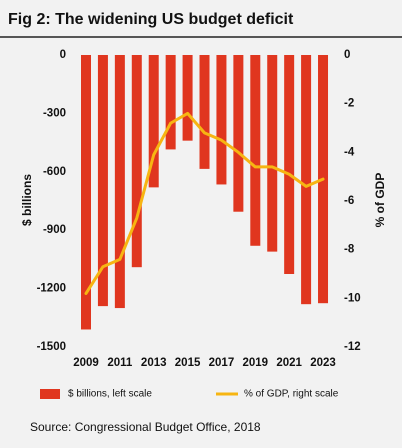 This screenshot has height=448, width=402. I want to click on y2-tick-label: -6, so click(349, 201).